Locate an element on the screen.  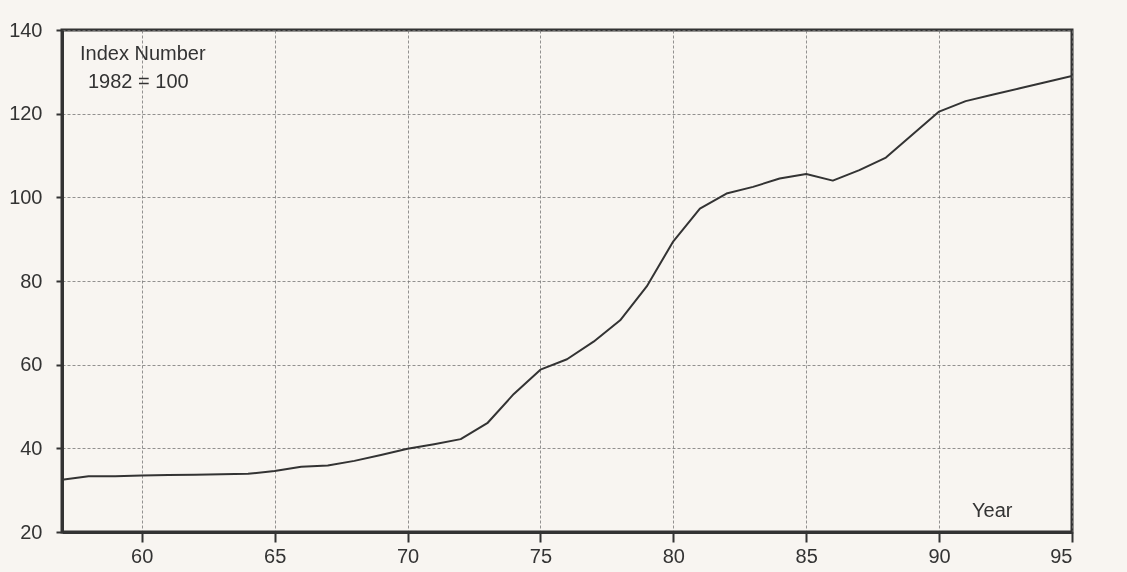
y-tick-label: 100 is located at coordinates (26, 196).